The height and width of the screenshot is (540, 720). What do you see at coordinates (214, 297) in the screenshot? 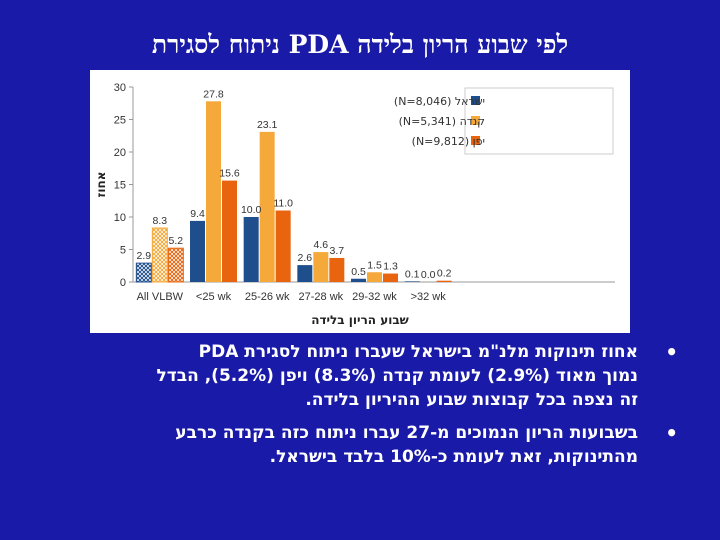
I see `x-tick-label: <25 wk` at bounding box center [214, 297].